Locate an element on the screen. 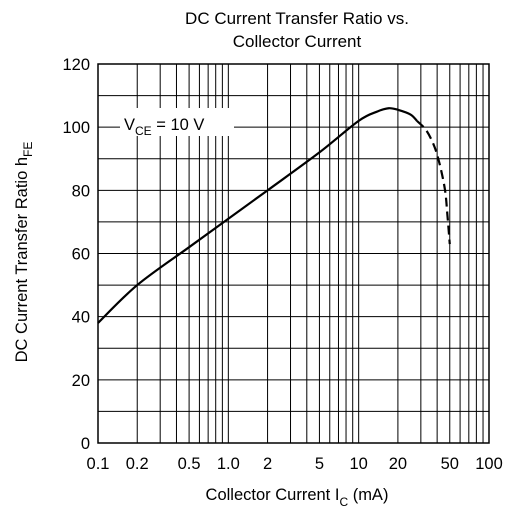 Image resolution: width=526 pixels, height=515 pixels. x-axis-label: Collector Current IC (mA) is located at coordinates (297, 497).